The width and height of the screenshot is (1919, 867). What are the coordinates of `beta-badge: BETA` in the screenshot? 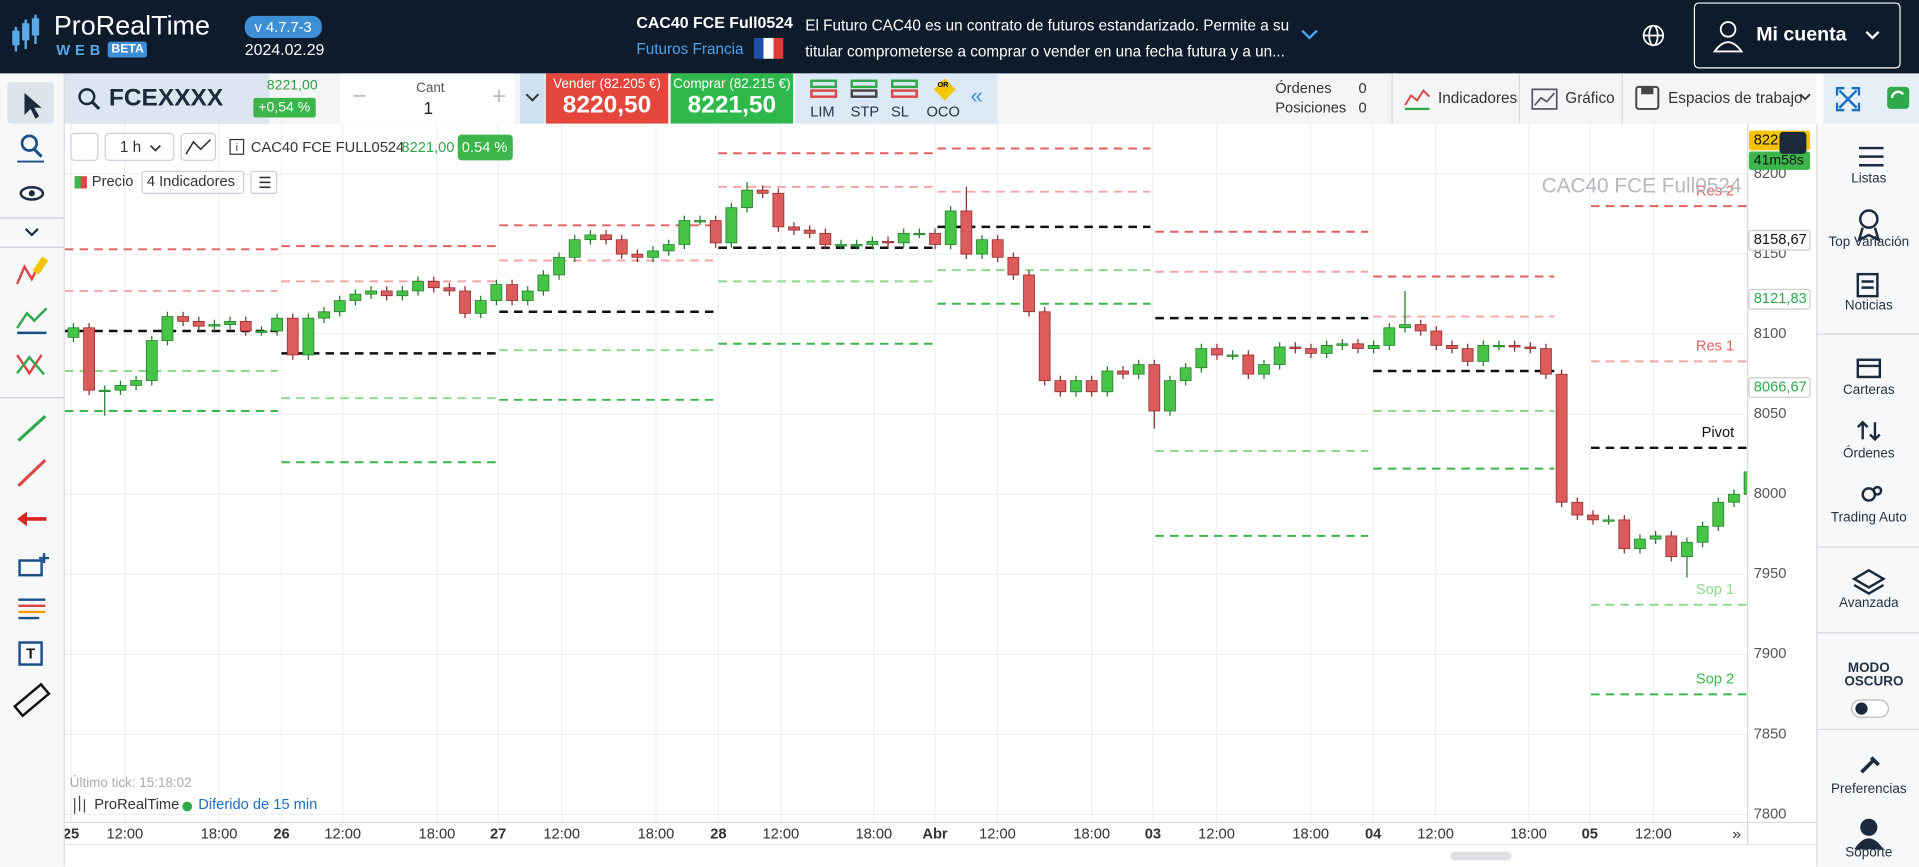 It's located at (127, 49).